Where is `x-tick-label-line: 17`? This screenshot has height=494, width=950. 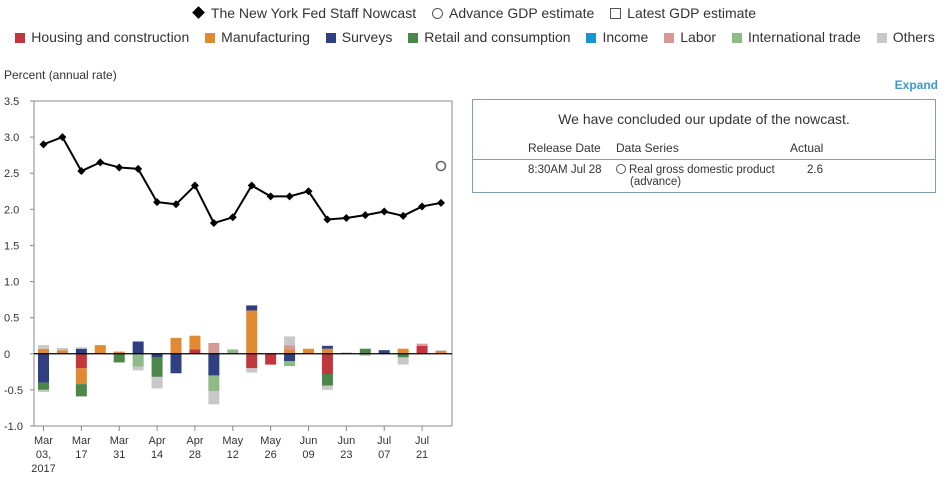
x-tick-label-line: 17 is located at coordinates (81, 455).